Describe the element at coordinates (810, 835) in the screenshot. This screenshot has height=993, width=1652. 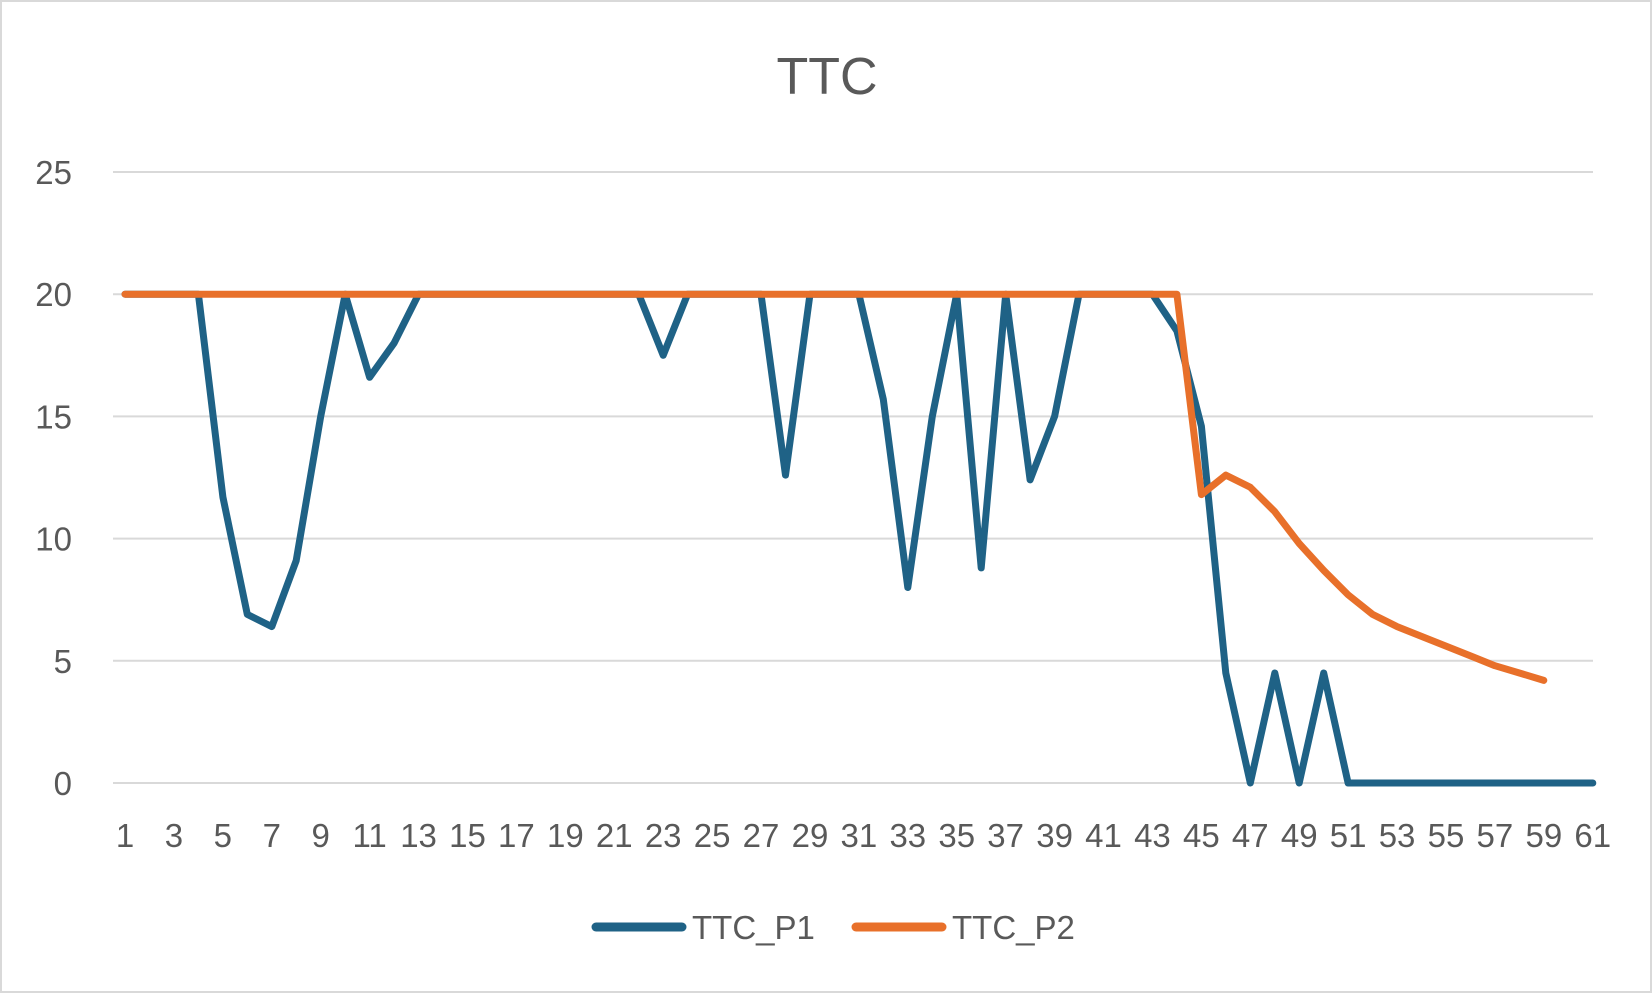
I see `x-tick-label: 29` at that location.